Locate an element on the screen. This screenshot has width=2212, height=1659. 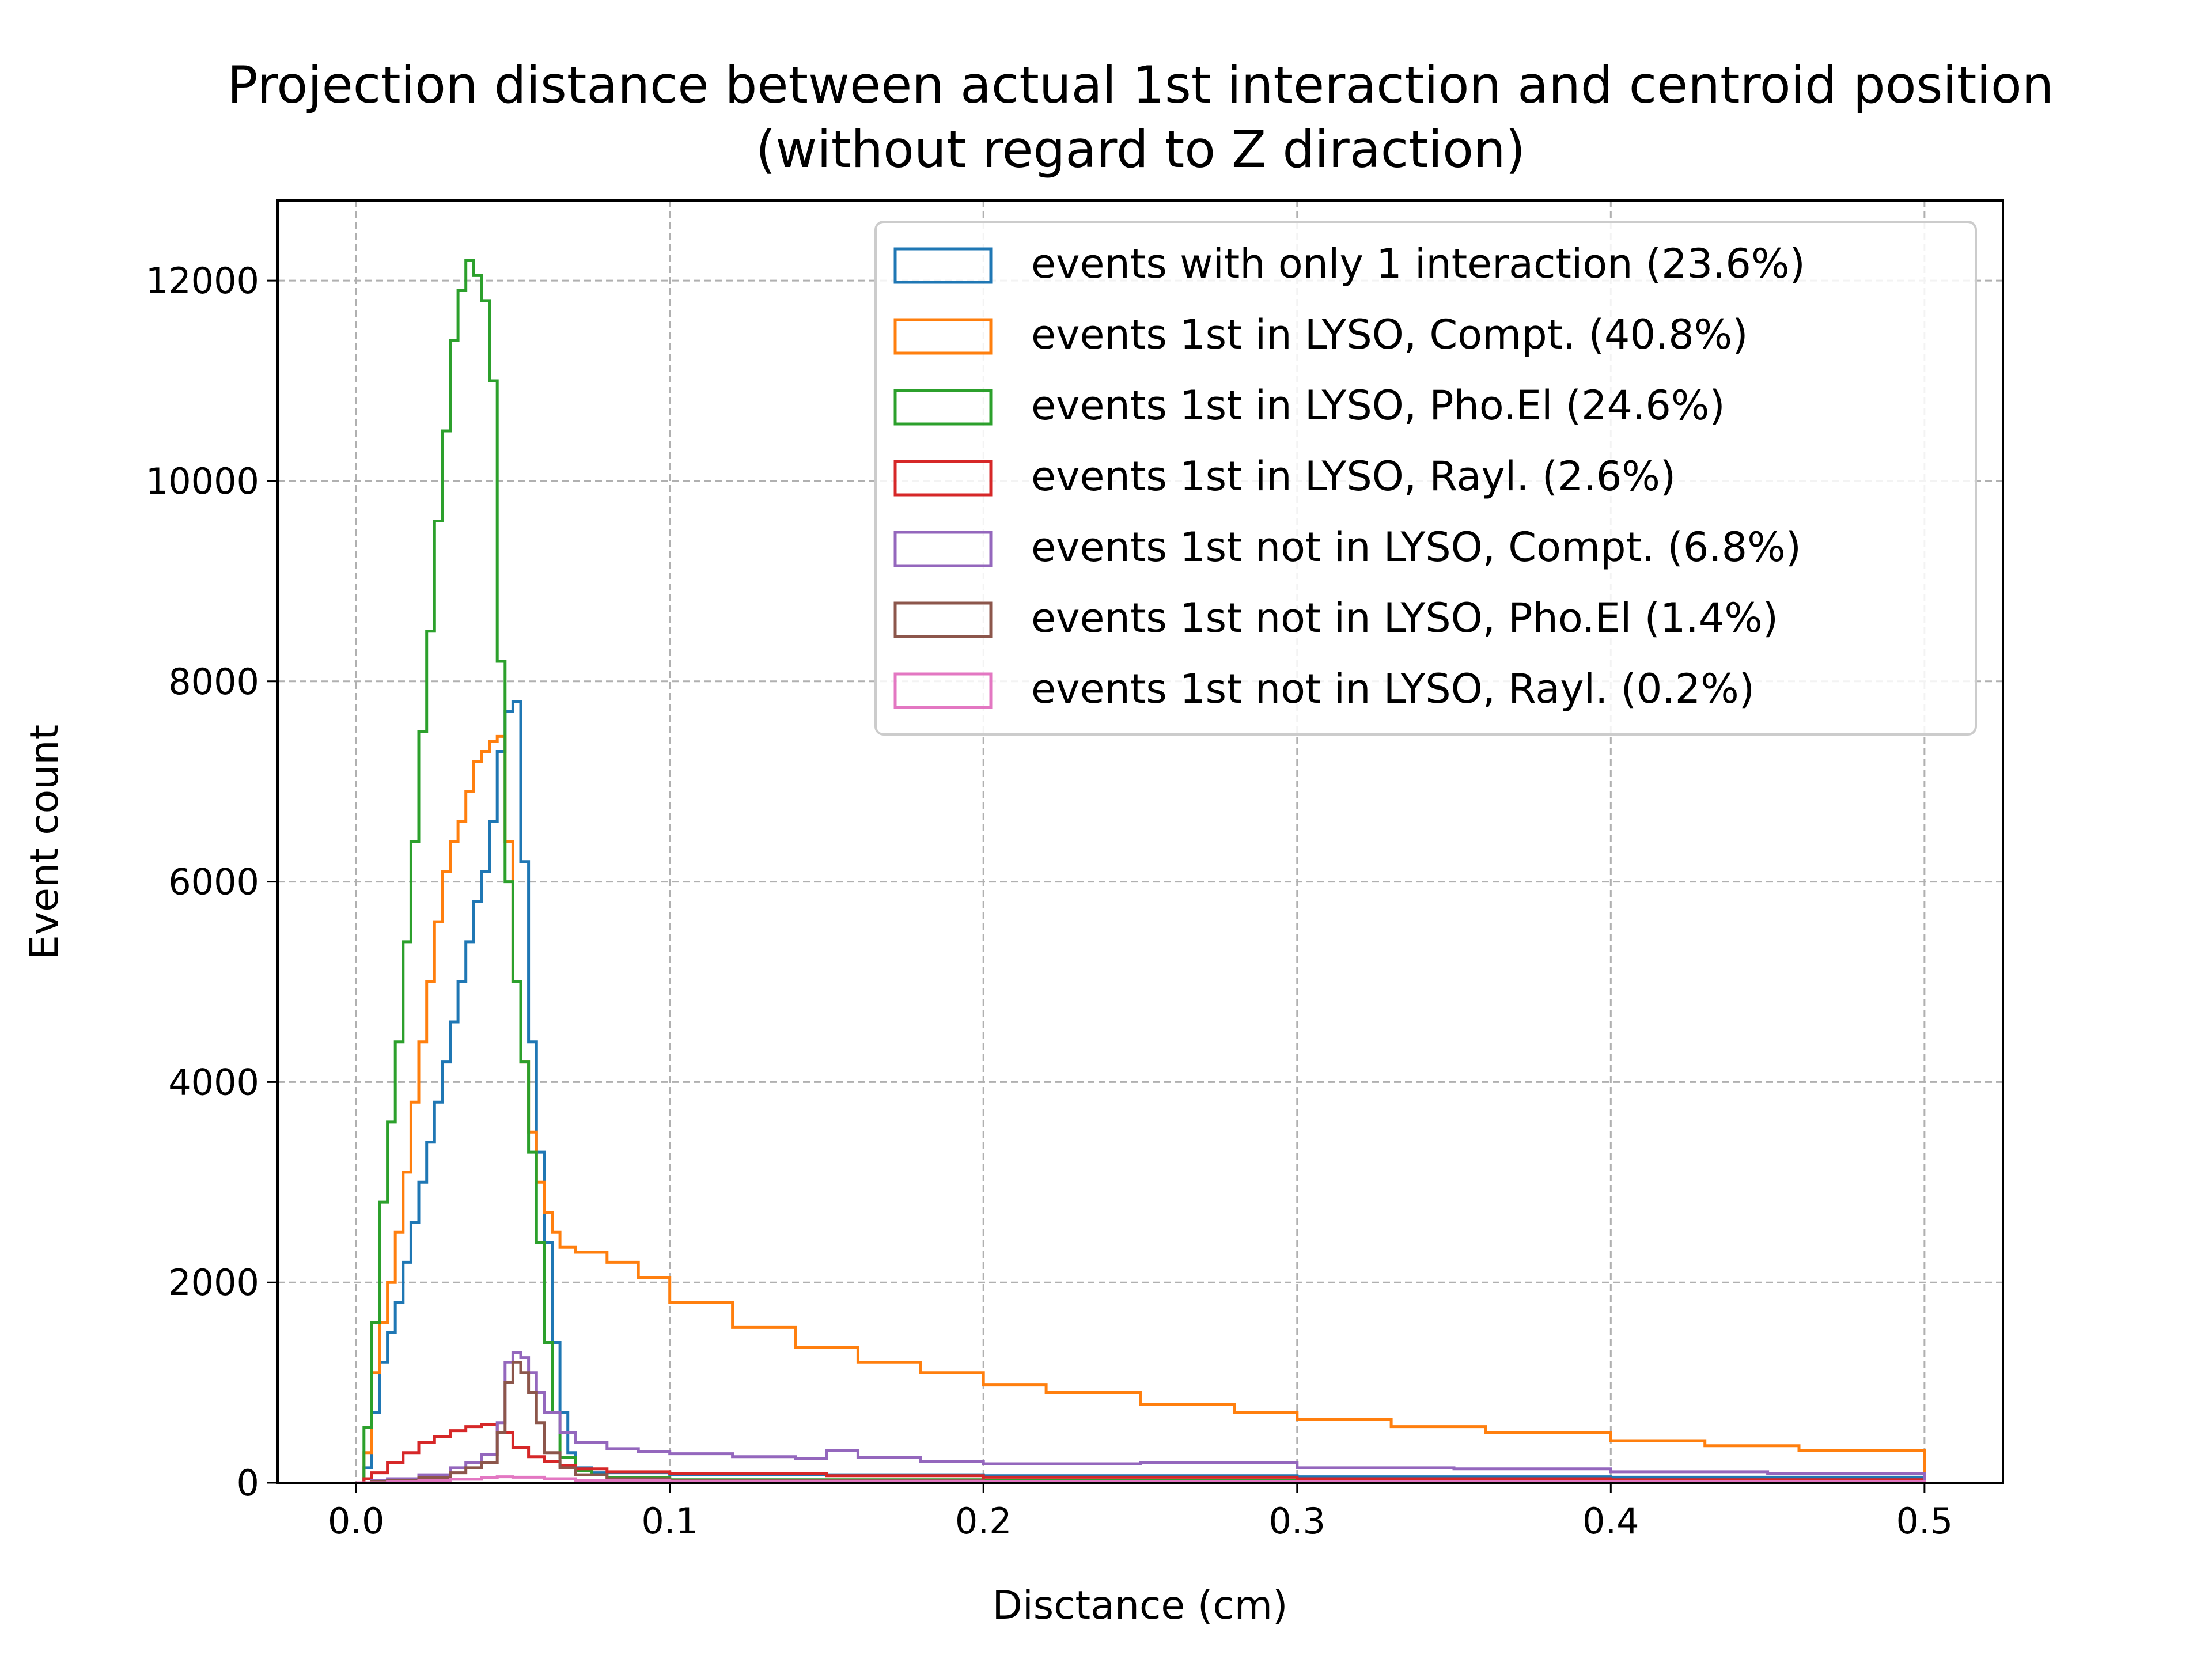
legend-label: events 1st not in LYSO, Compt. (6.8%) is located at coordinates (1416, 547).